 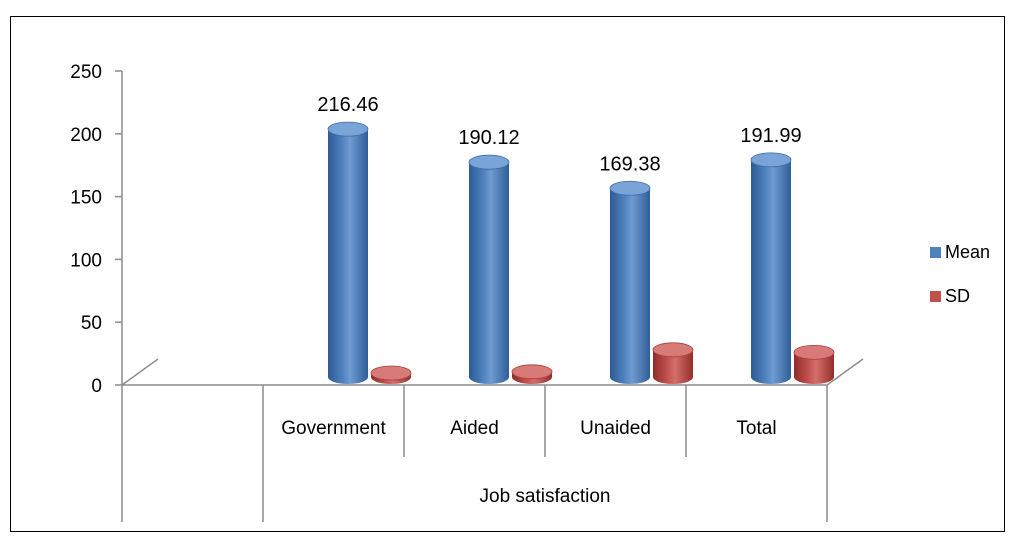 I want to click on legend-swatch-mean, so click(x=935, y=252).